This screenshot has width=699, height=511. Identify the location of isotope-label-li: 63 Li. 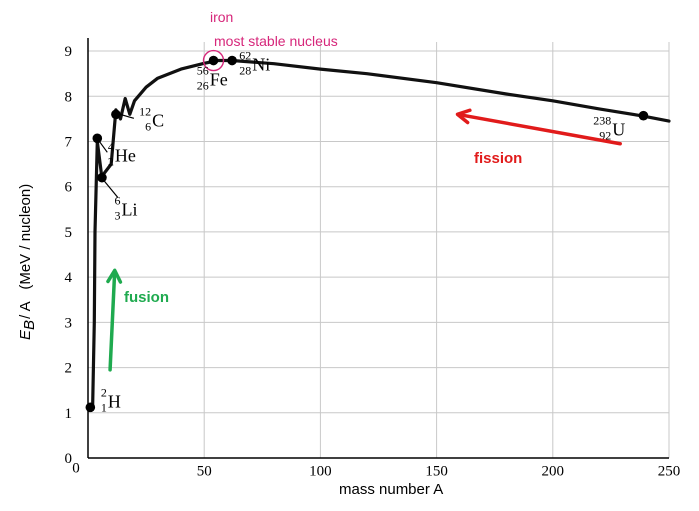
(126, 208).